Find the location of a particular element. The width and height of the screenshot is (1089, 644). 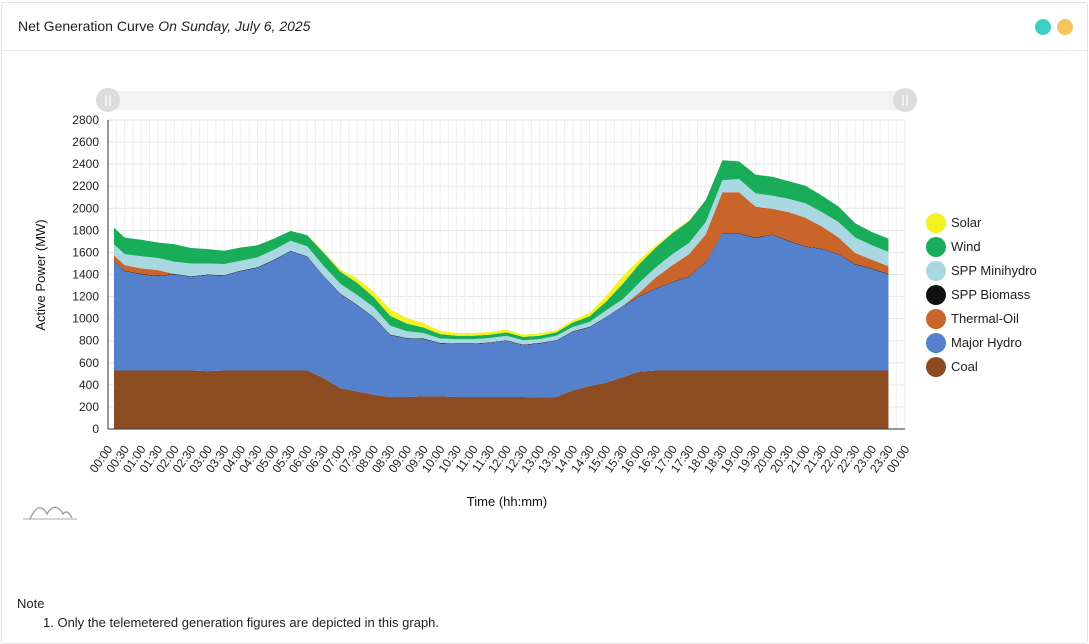

y-tick-label: 2800 is located at coordinates (85, 120).